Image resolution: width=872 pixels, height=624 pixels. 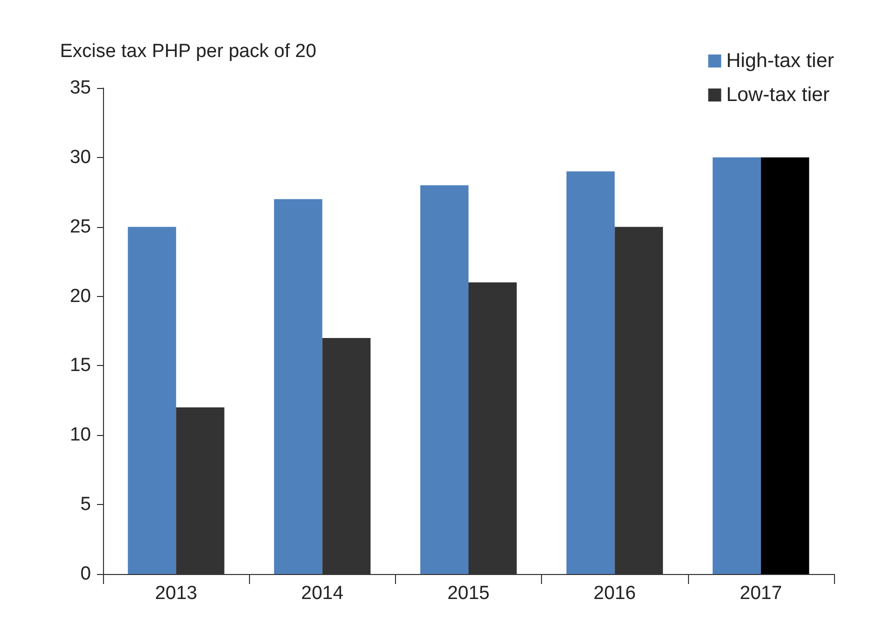 What do you see at coordinates (468, 593) in the screenshot?
I see `x-tick-label: 2015` at bounding box center [468, 593].